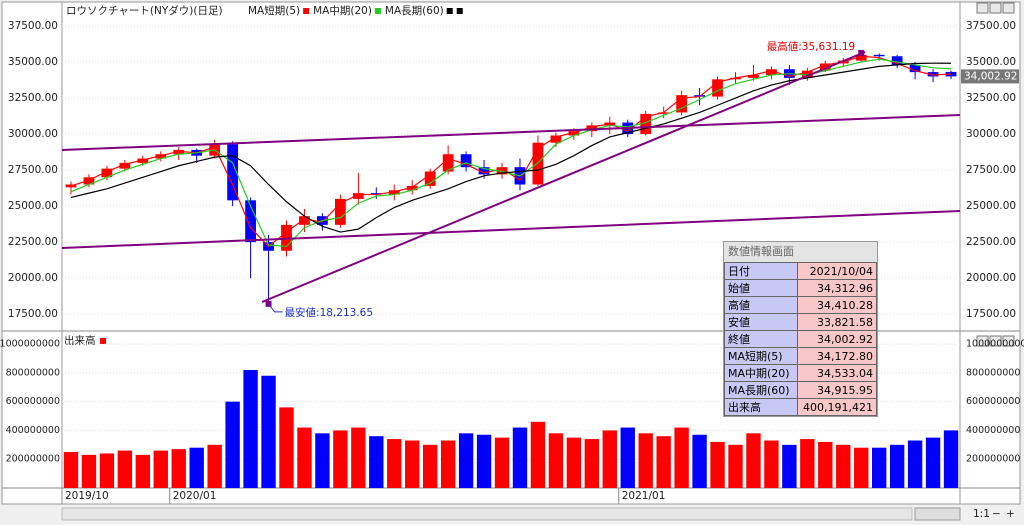 This screenshot has width=1024, height=525. I want to click on y2-tick-label: 27500.00, so click(991, 170).